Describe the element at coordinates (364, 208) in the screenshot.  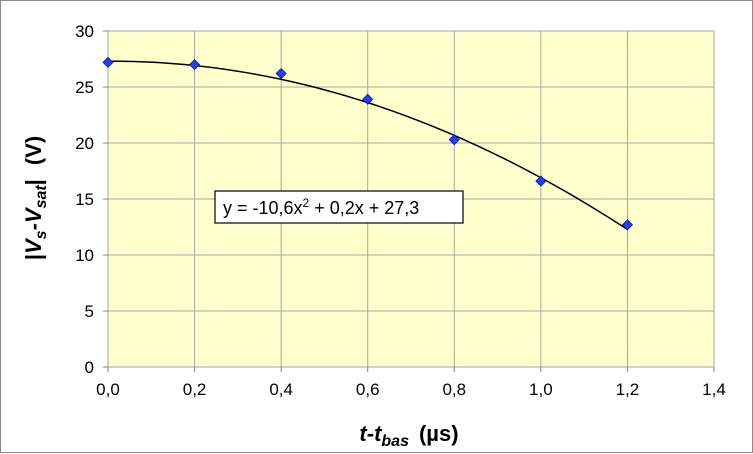
I see `equation-suffix: + 0,2x + 27,3` at that location.